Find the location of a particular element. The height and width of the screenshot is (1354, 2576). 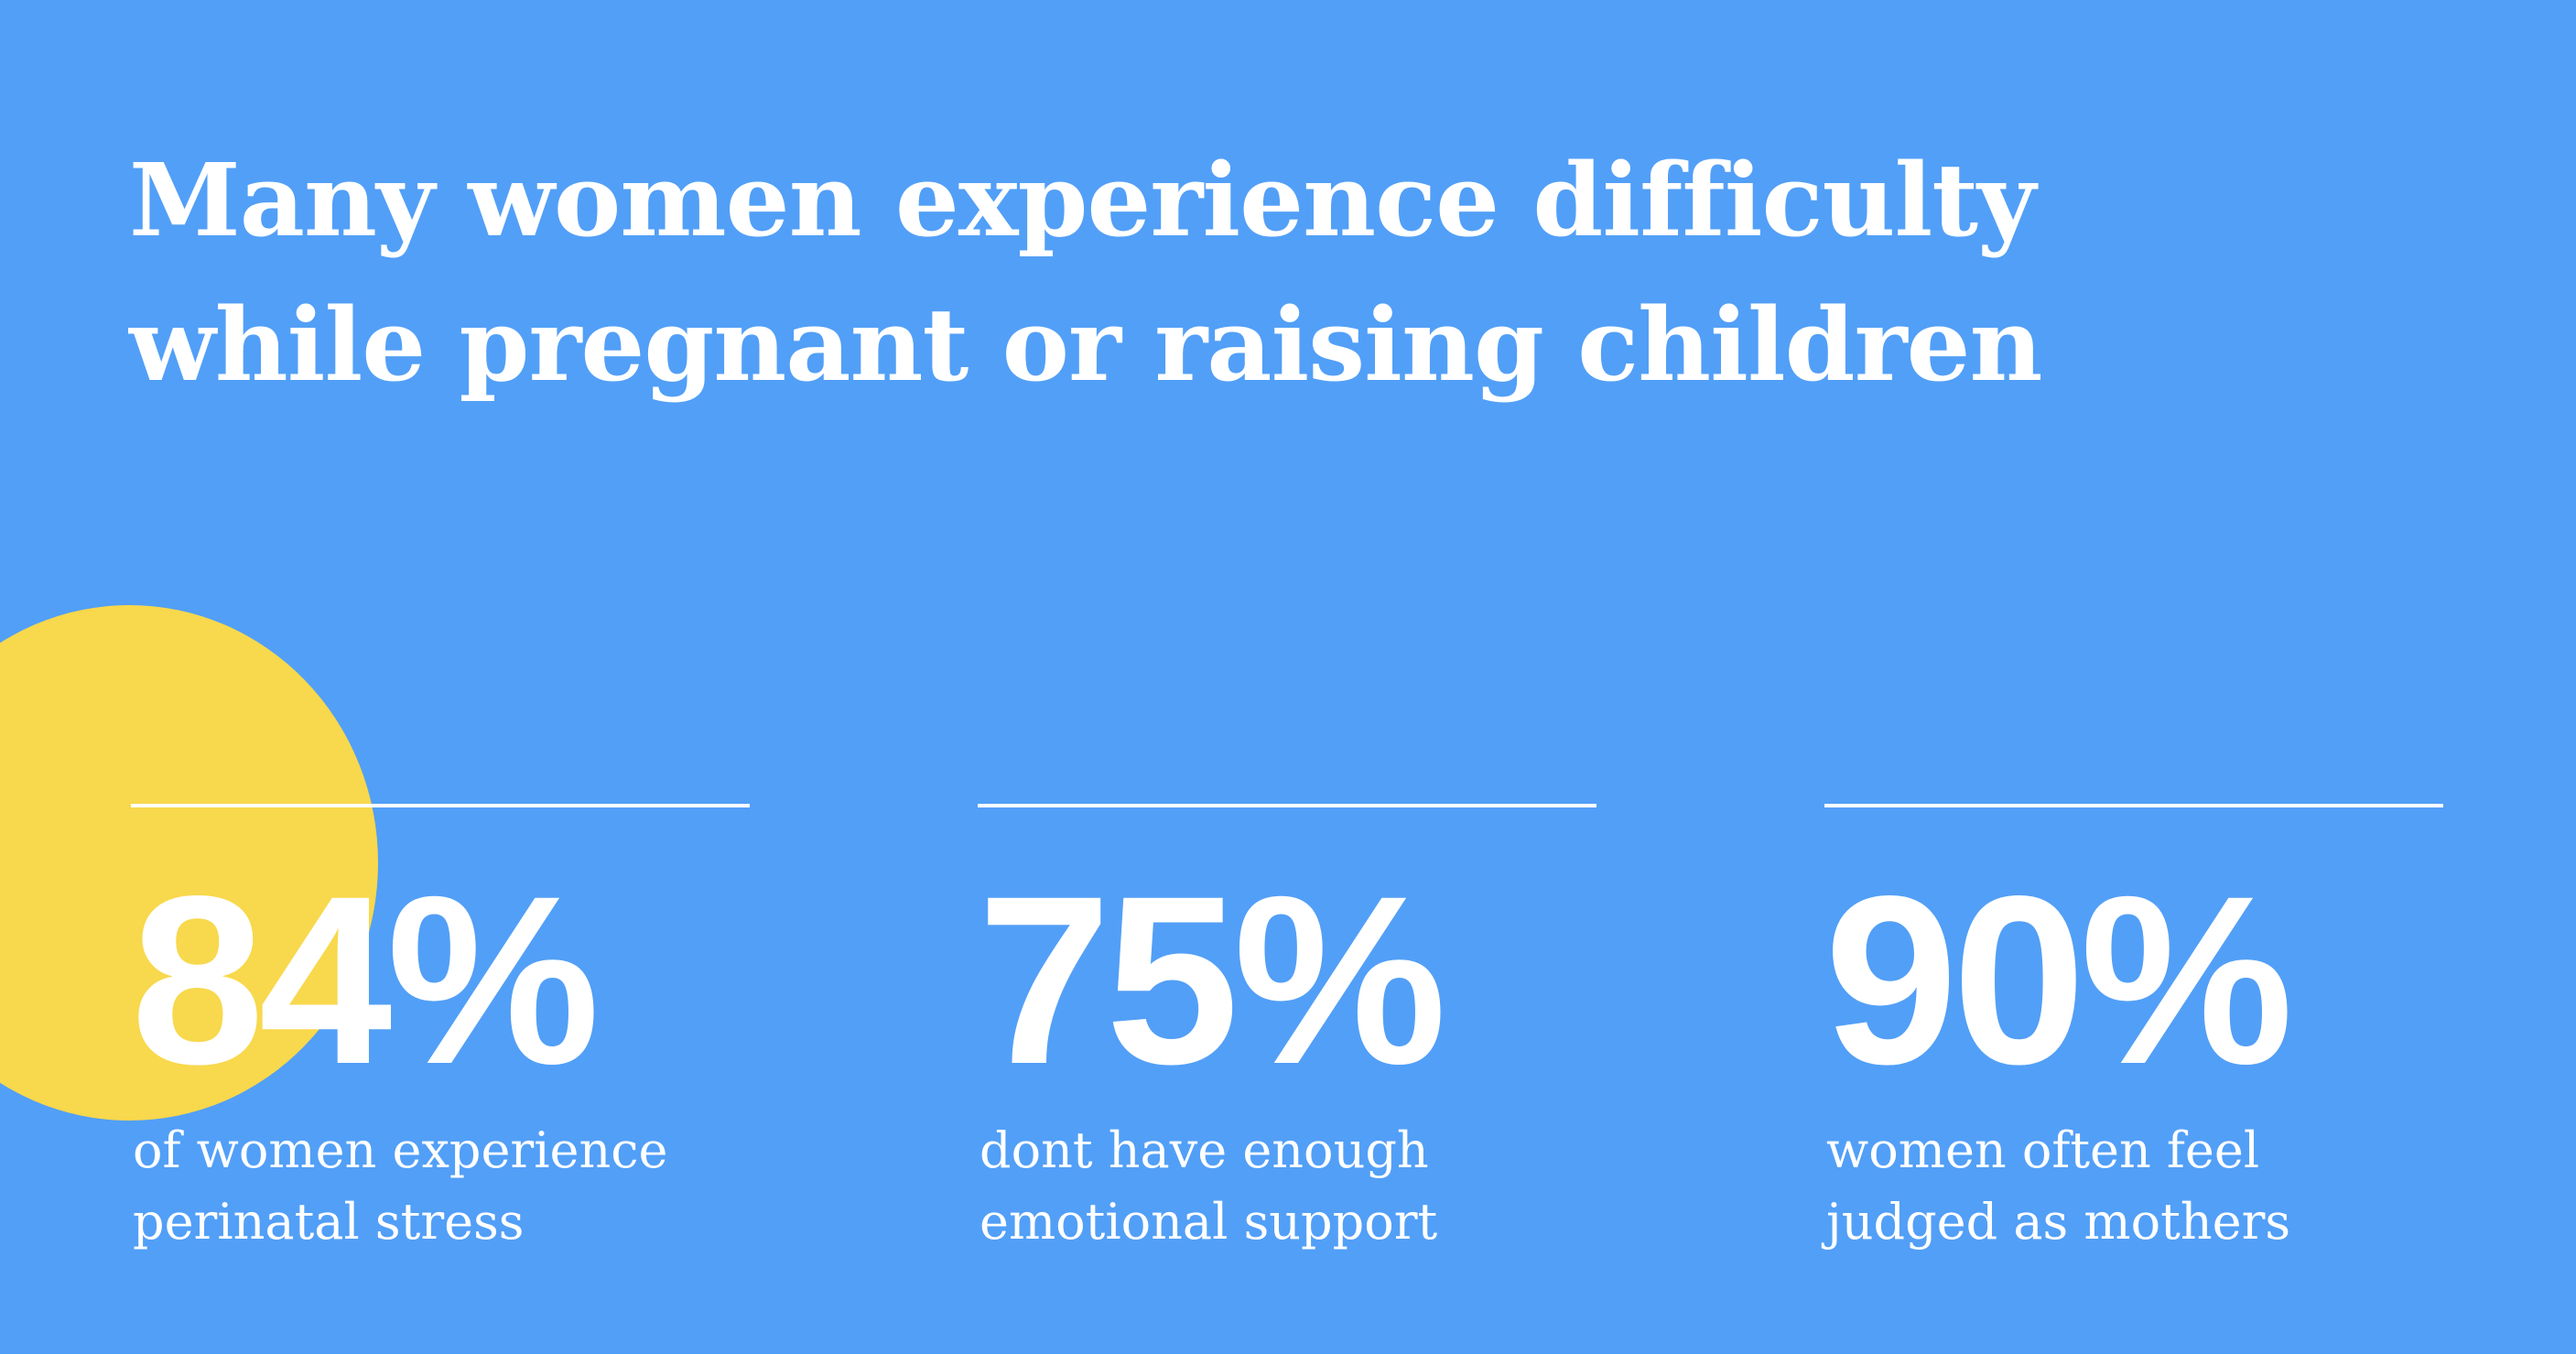

stat-value: 90% is located at coordinates (2058, 980).